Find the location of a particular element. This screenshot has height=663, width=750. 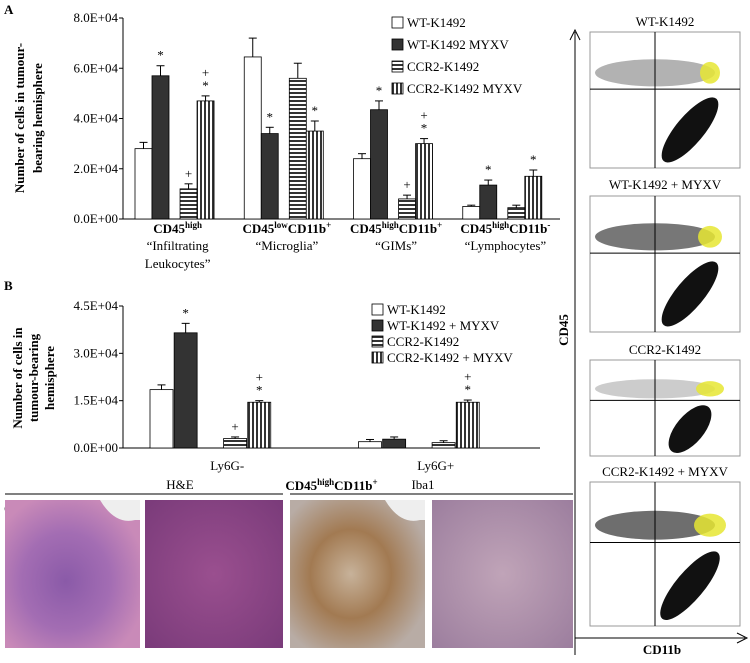

y-tick-label: 4.5E+04 is located at coordinates (95, 305).